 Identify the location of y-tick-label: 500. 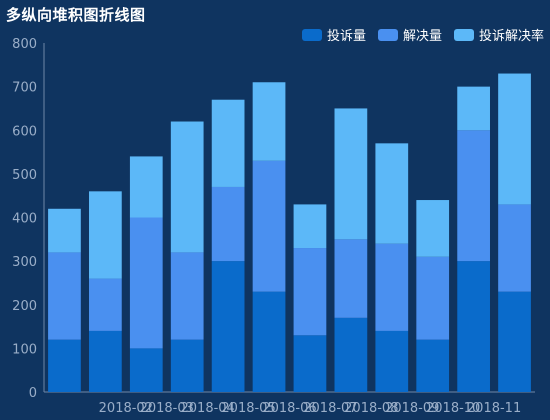
(24, 175).